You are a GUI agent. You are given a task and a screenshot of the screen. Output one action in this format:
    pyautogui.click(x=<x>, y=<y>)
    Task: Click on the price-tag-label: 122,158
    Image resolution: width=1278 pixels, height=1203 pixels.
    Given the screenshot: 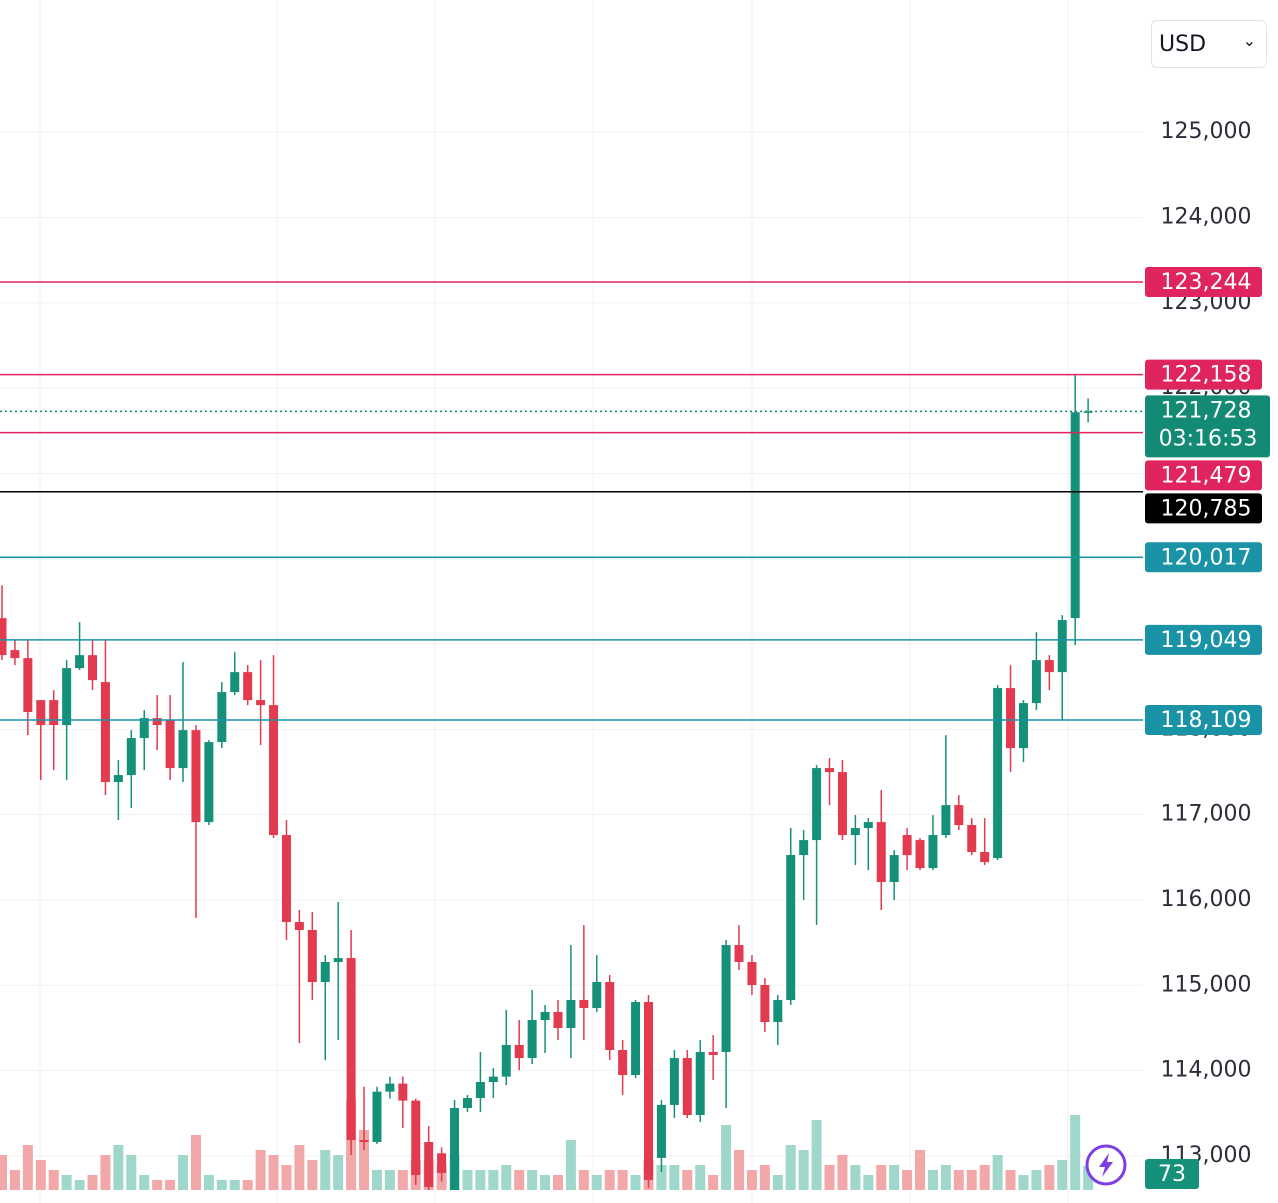 What is the action you would take?
    pyautogui.click(x=1206, y=375)
    